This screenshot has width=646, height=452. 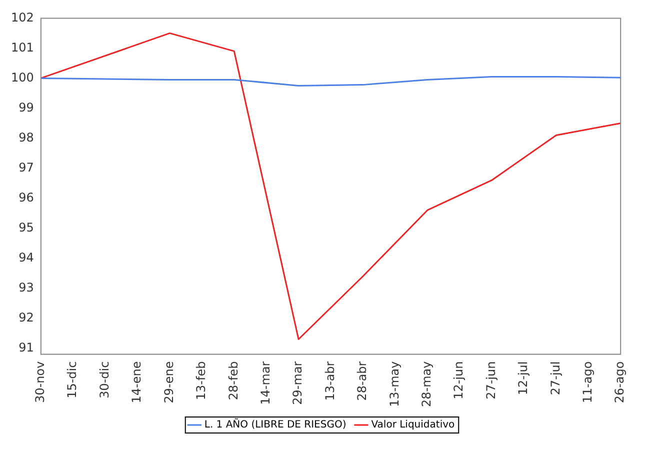 I want to click on x-tick-label: 28-abr, so click(x=362, y=381).